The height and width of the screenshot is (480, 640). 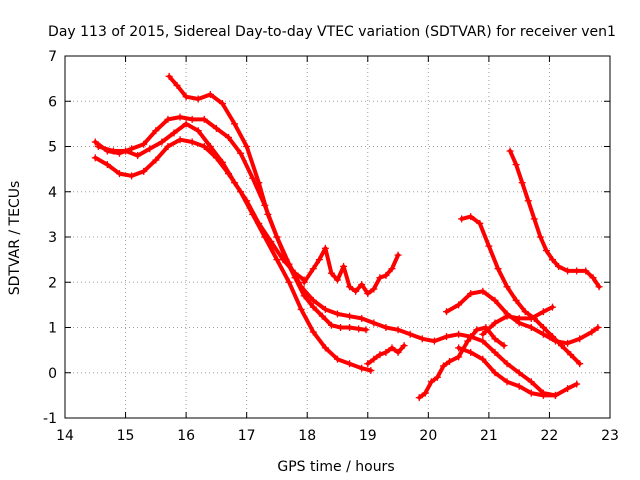 What do you see at coordinates (554, 219) in the screenshot?
I see `series-s12` at bounding box center [554, 219].